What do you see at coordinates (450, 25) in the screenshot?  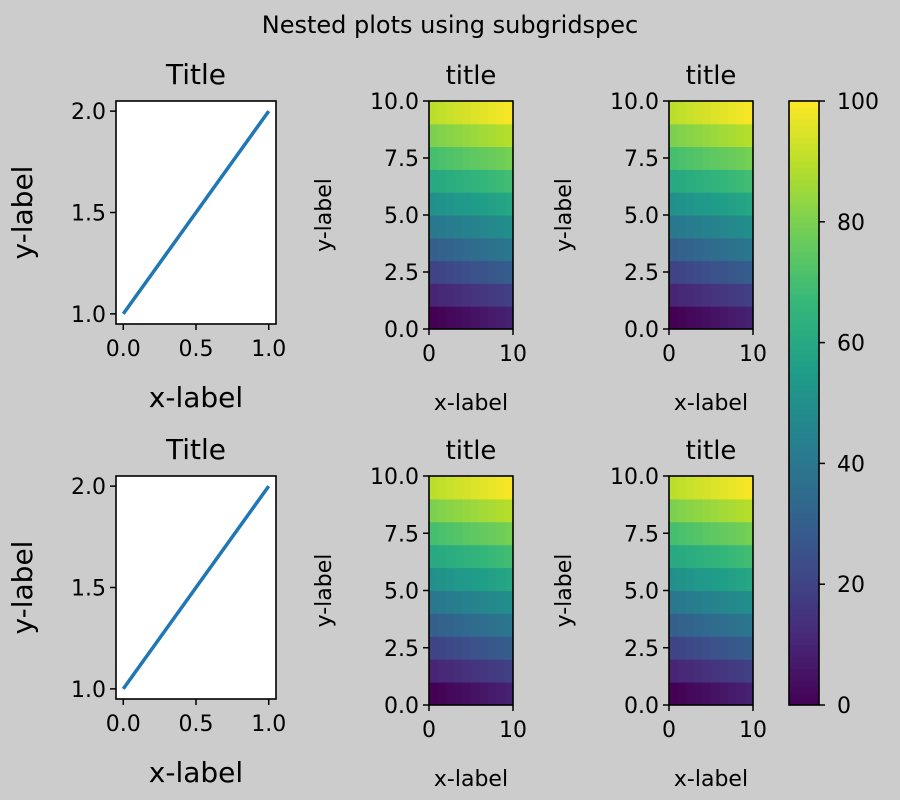 I see `figure-title: Nested plots using subgridspec` at bounding box center [450, 25].